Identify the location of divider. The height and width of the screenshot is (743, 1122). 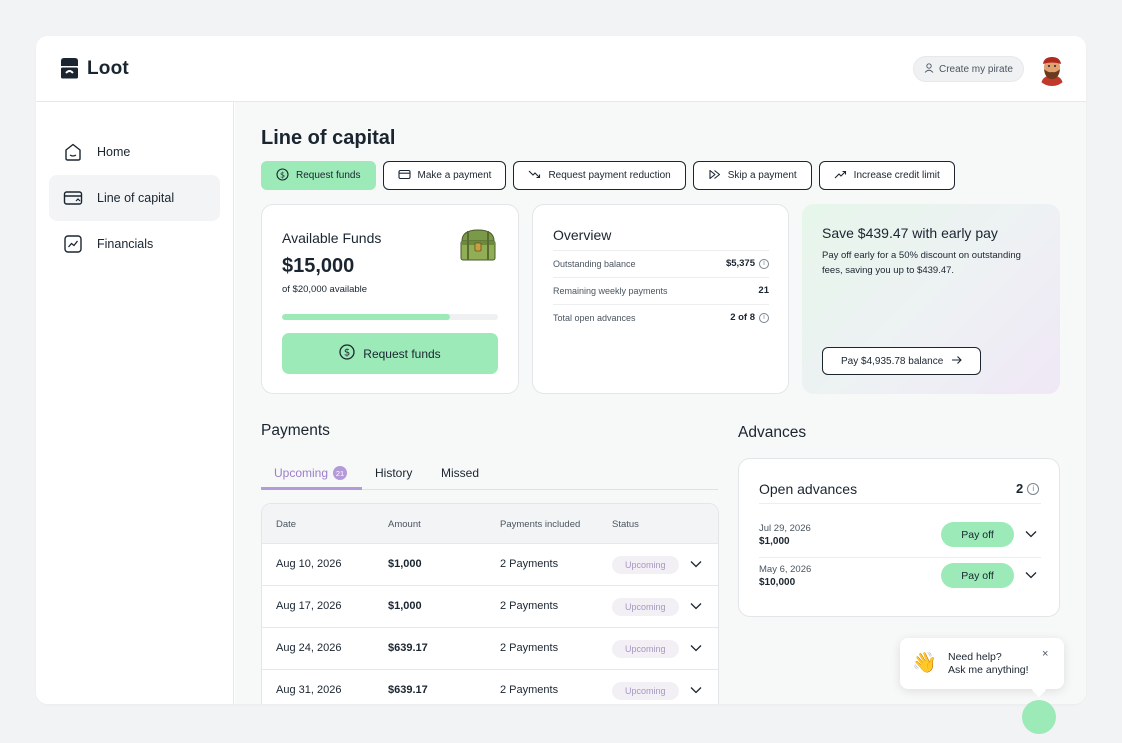
(900, 503).